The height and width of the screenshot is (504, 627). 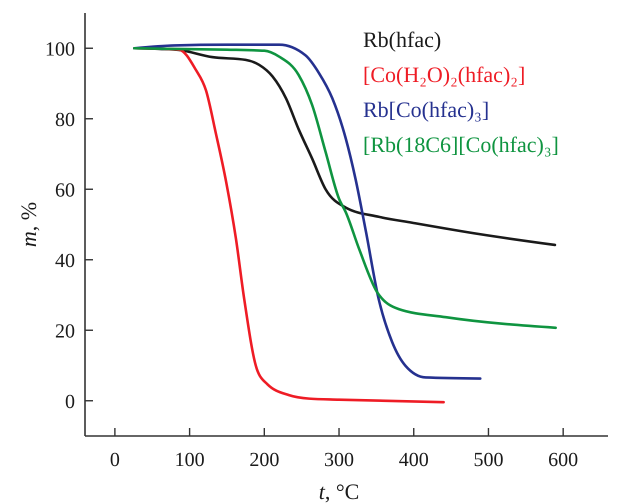 What do you see at coordinates (339, 460) in the screenshot?
I see `x-tick-label: 300` at bounding box center [339, 460].